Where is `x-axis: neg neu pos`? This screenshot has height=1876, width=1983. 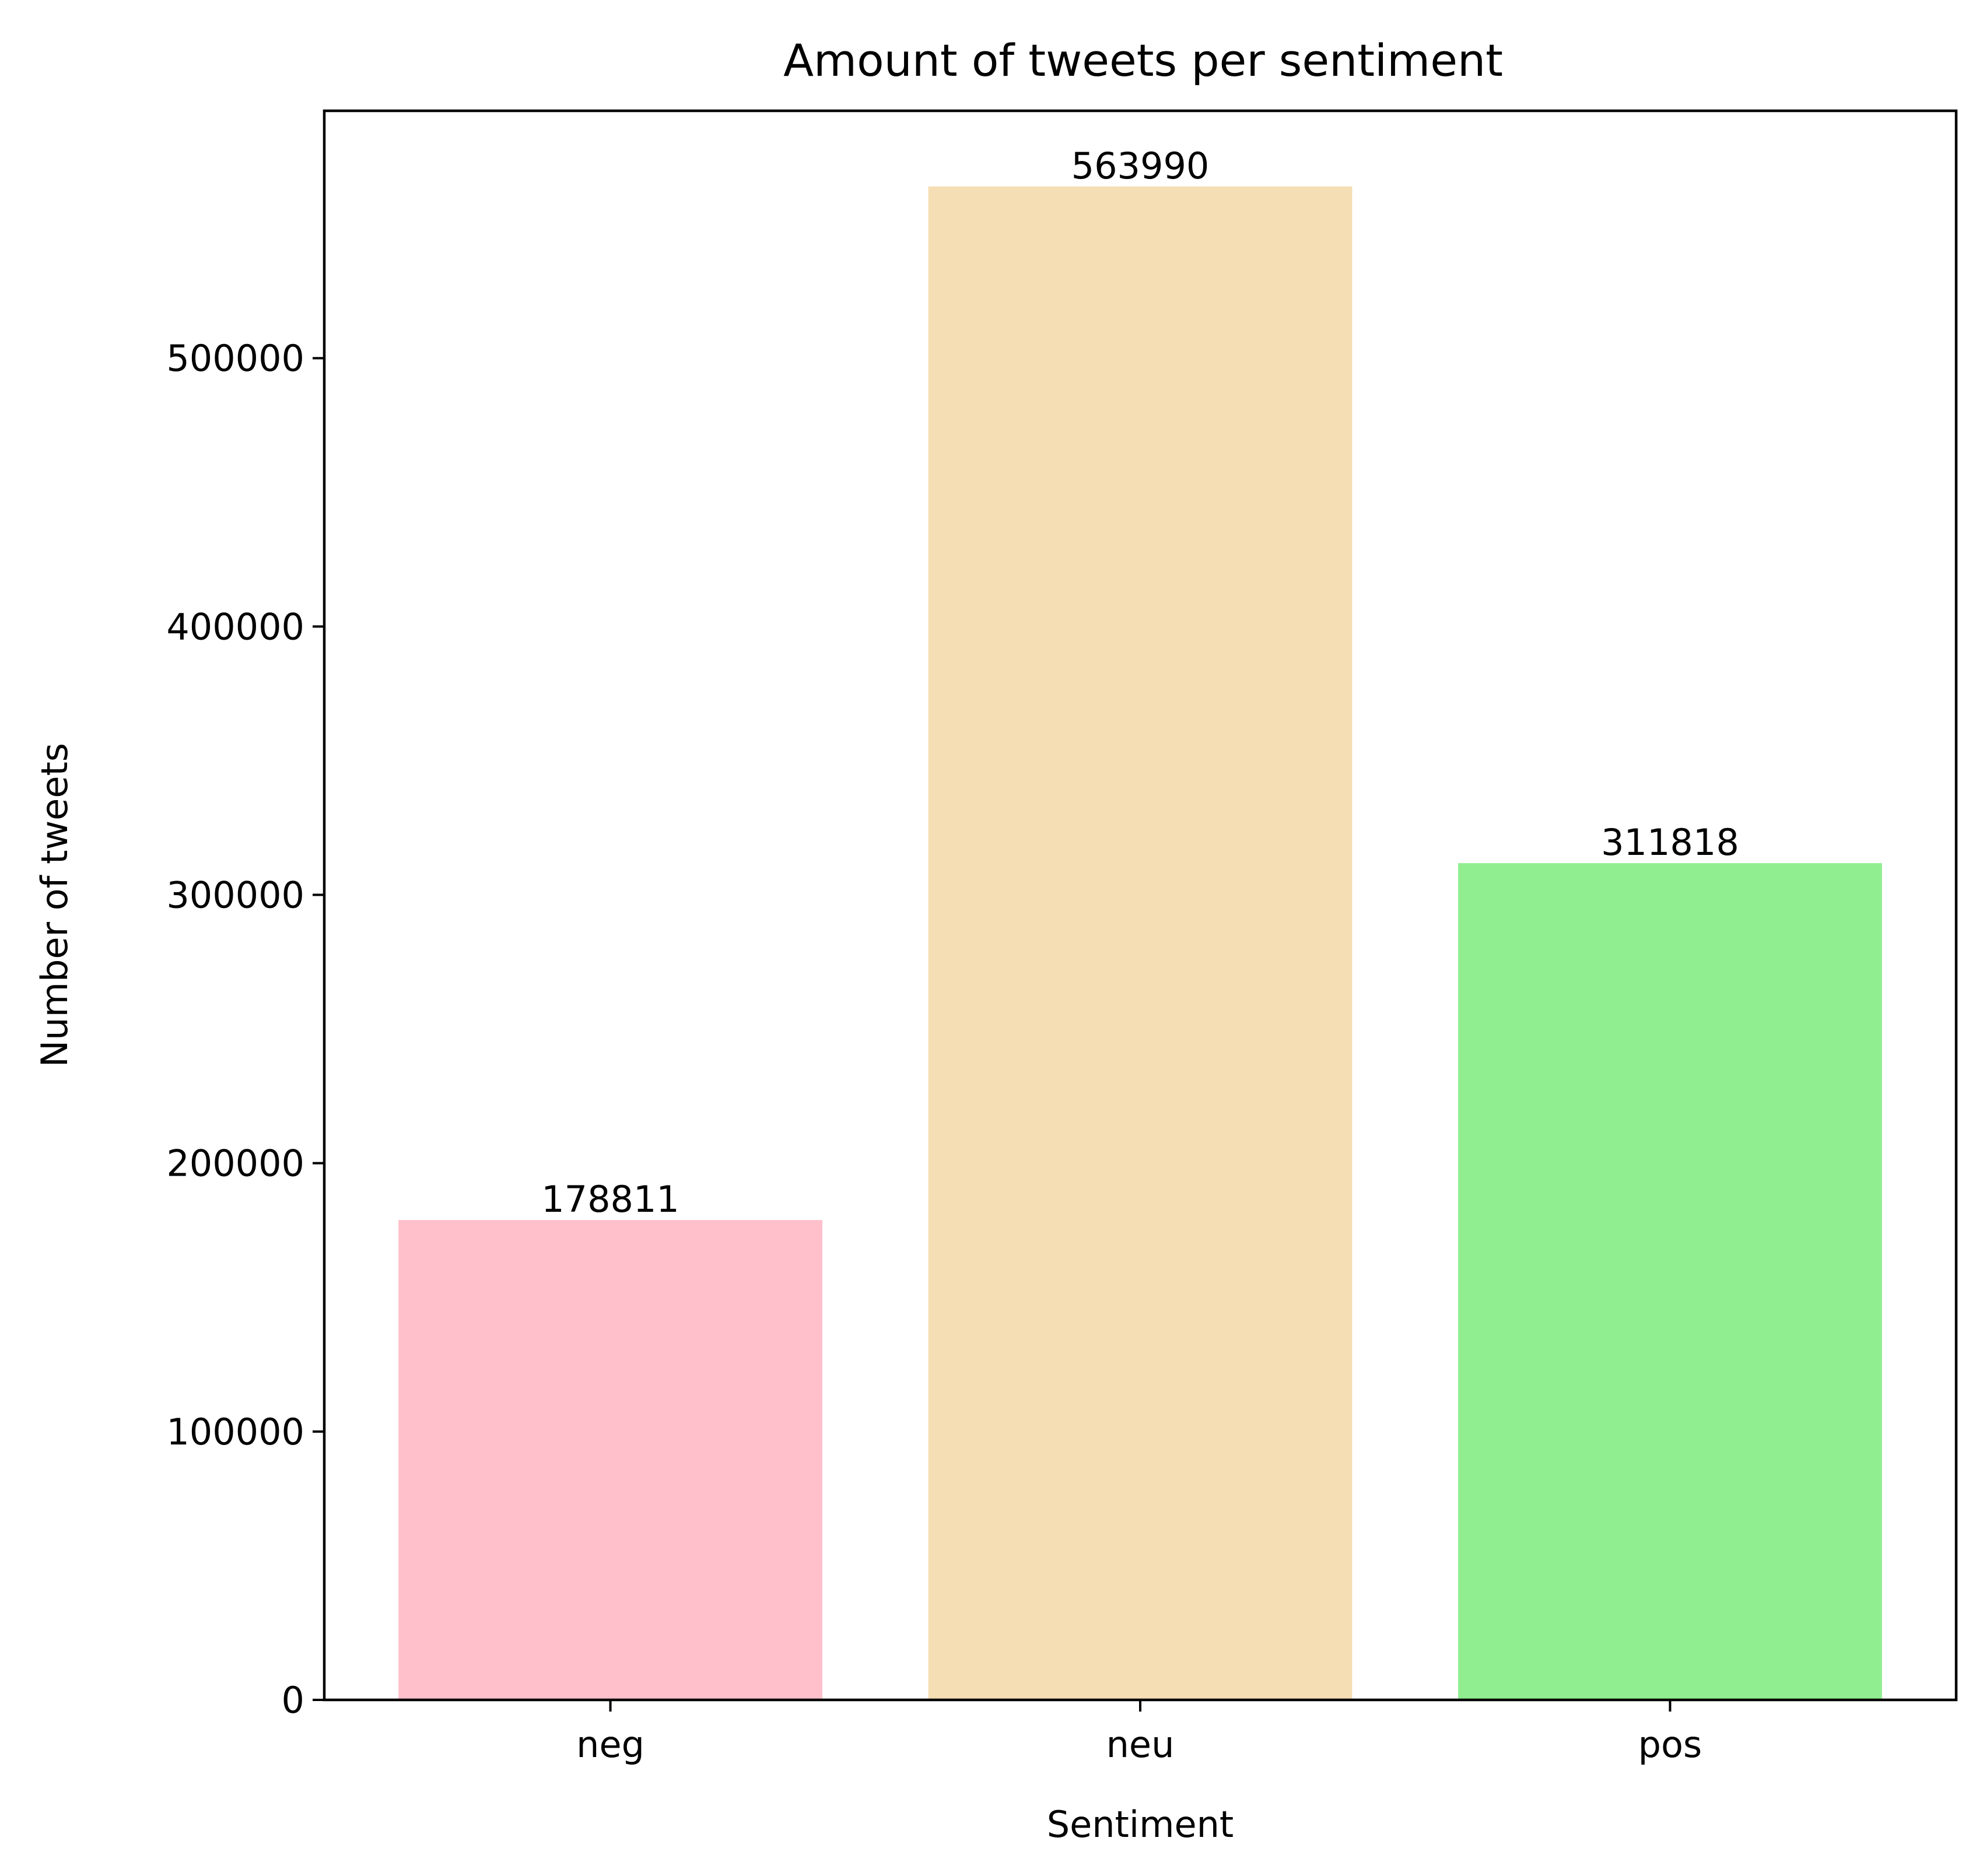 x-axis: neg neu pos is located at coordinates (1139, 1733).